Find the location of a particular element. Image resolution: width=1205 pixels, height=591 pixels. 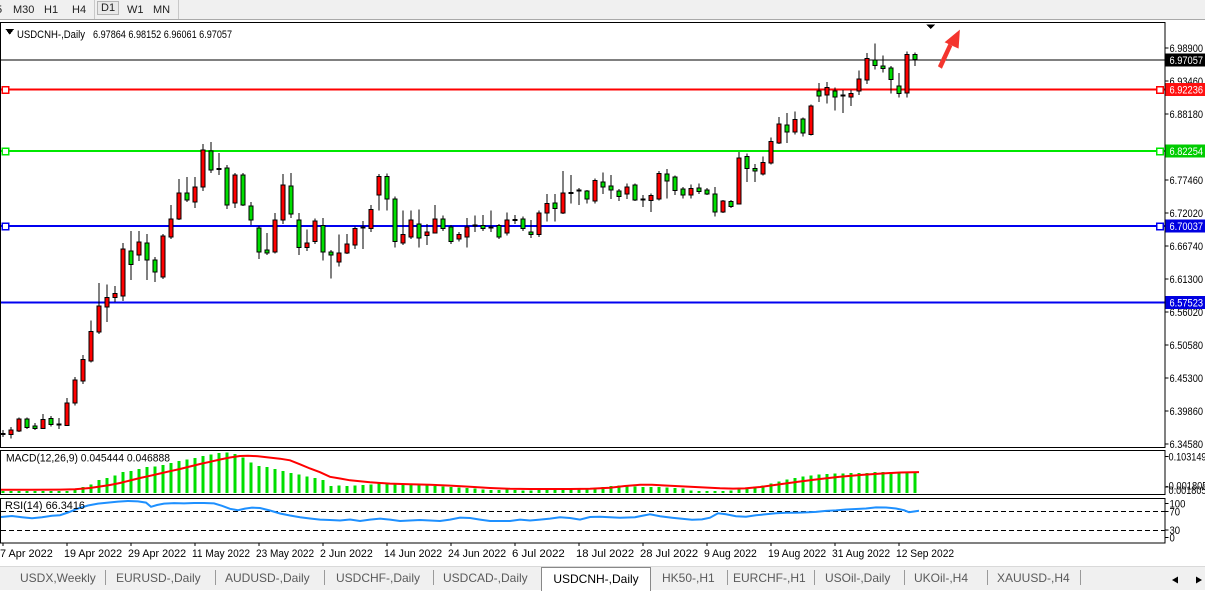

svg-text: 31 Aug 2022 is located at coordinates (861, 554).